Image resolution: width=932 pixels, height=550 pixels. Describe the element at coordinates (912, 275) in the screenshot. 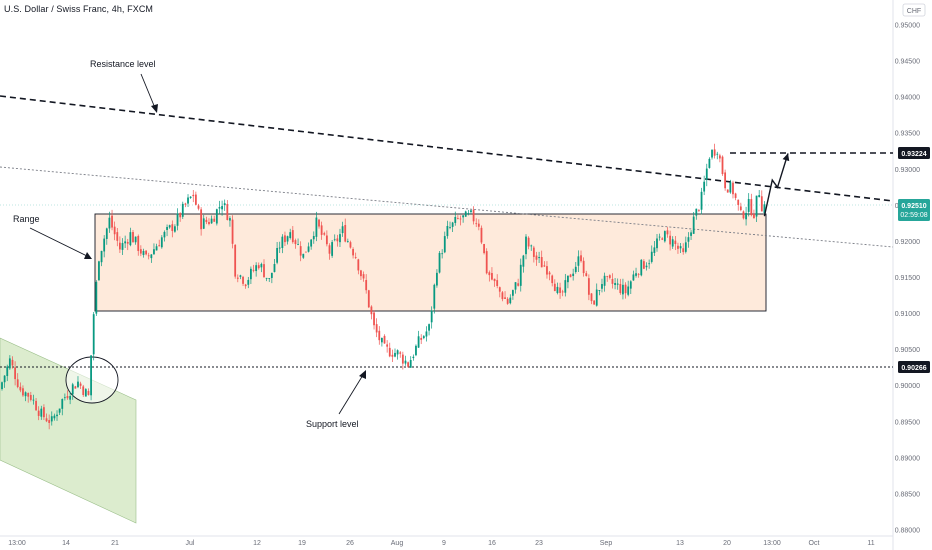

I see `price-axis` at that location.